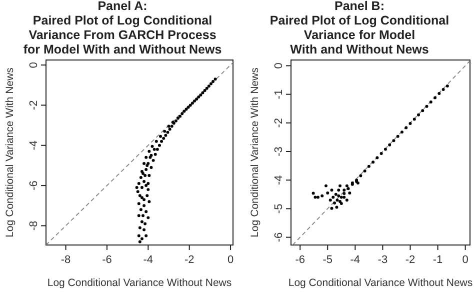 The width and height of the screenshot is (474, 292). Describe the element at coordinates (383, 260) in the screenshot. I see `x-tick-label: -3` at that location.